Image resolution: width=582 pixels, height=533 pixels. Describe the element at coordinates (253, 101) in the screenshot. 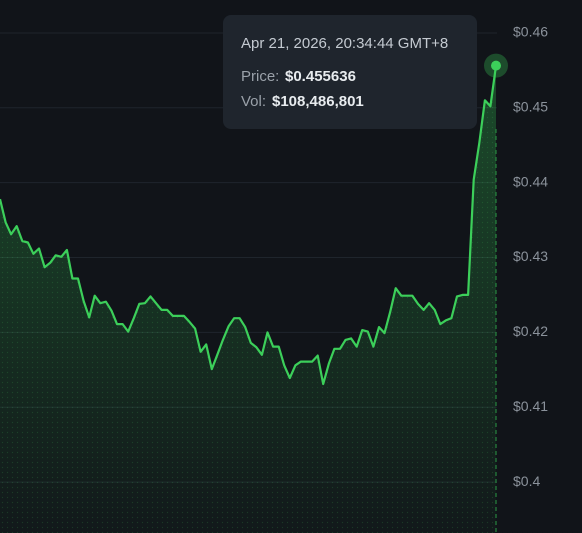

I see `tooltip-vol-label: Vol:` at that location.